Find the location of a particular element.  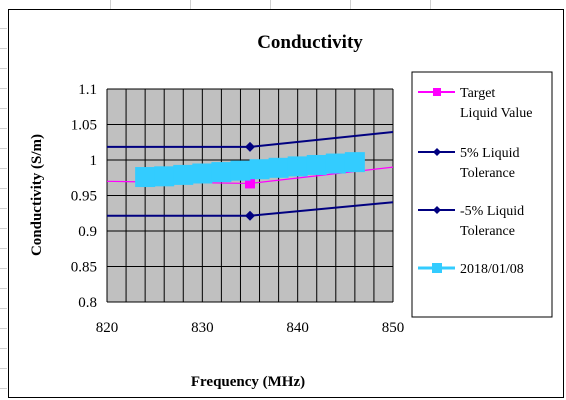

sheet-column-strip is located at coordinates (283, 4).